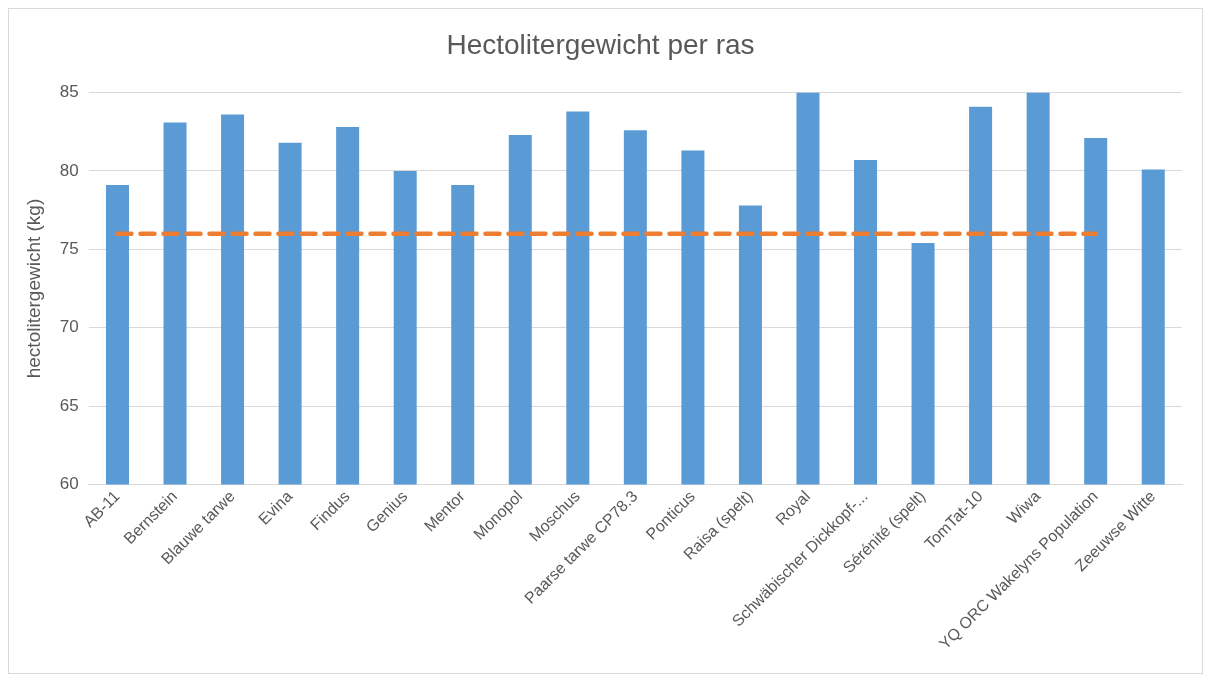 The width and height of the screenshot is (1213, 684). What do you see at coordinates (69, 249) in the screenshot?
I see `y-tick-label: 75` at bounding box center [69, 249].